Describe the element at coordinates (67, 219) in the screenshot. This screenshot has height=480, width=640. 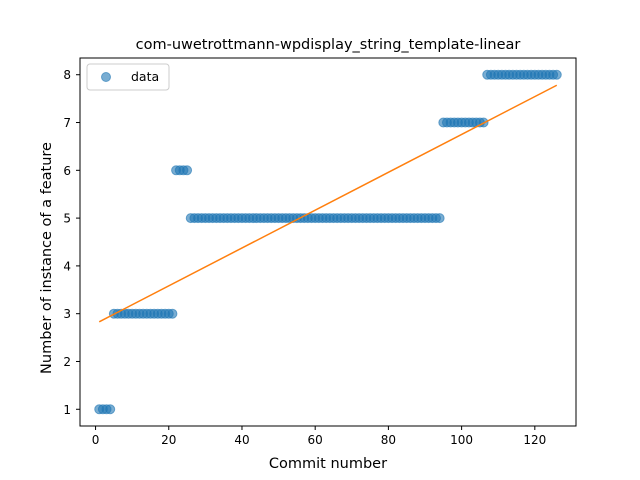
I see `y-tick-label: 5` at that location.